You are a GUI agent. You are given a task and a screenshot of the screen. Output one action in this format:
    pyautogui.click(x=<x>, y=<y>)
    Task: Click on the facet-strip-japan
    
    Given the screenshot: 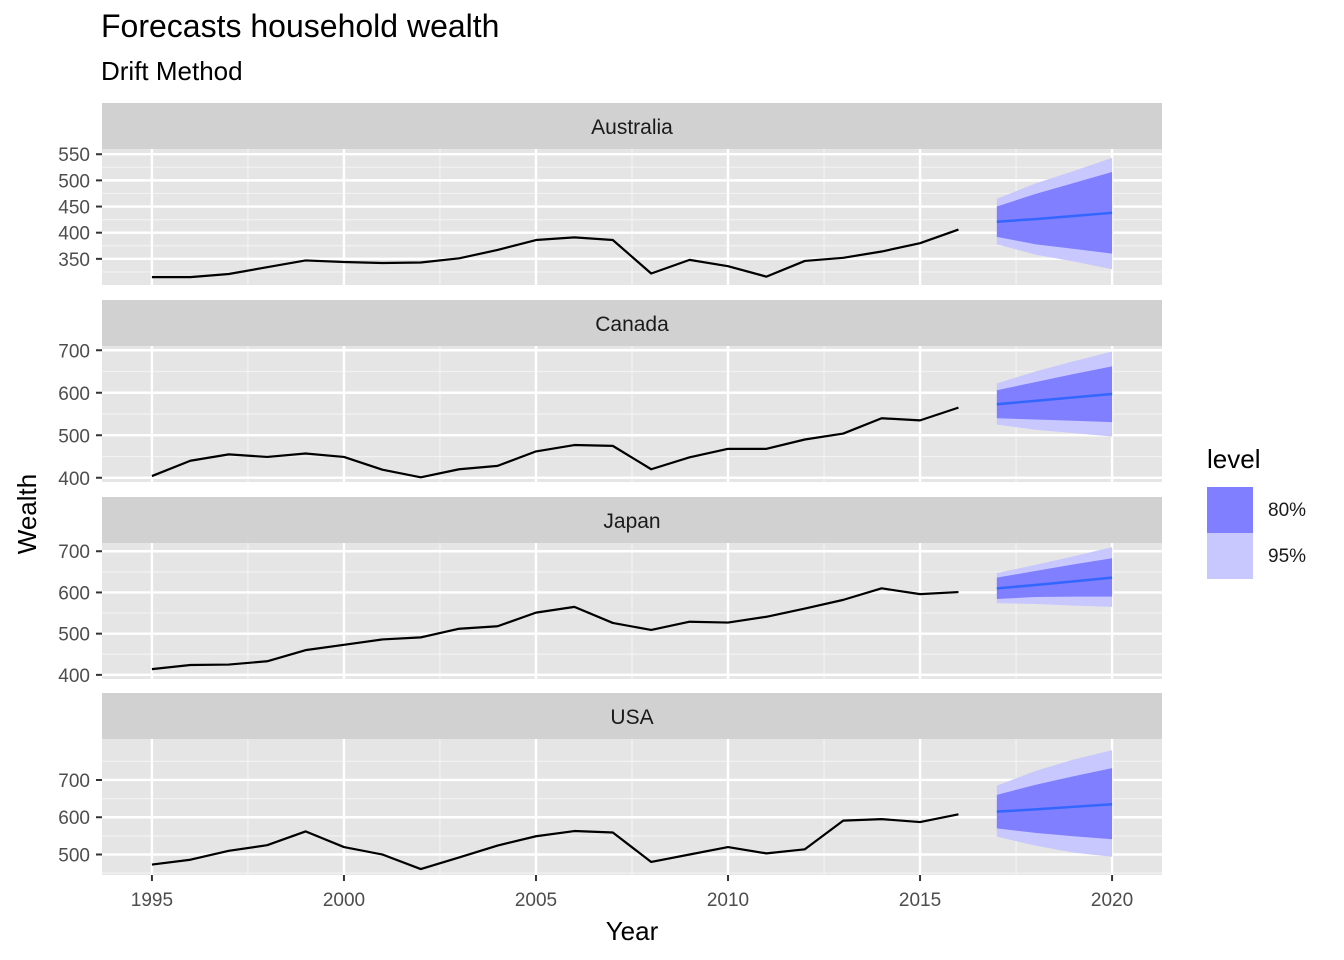 What is the action you would take?
    pyautogui.click(x=632, y=520)
    